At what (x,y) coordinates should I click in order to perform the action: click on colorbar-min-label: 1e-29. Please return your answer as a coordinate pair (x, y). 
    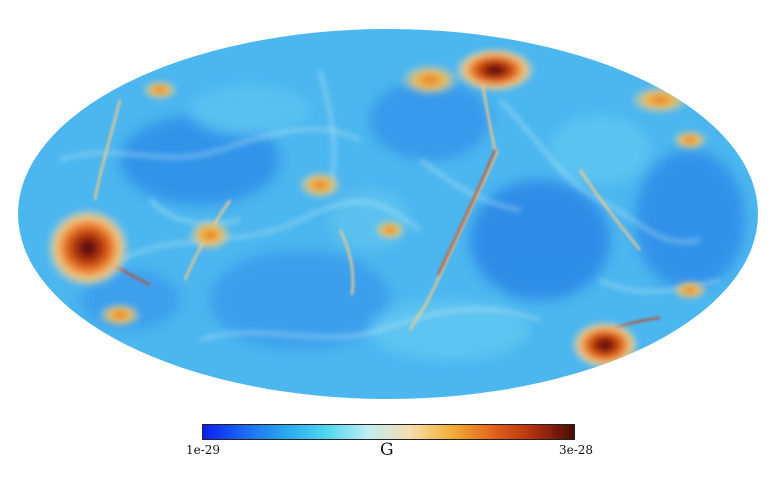
    Looking at the image, I should click on (203, 450).